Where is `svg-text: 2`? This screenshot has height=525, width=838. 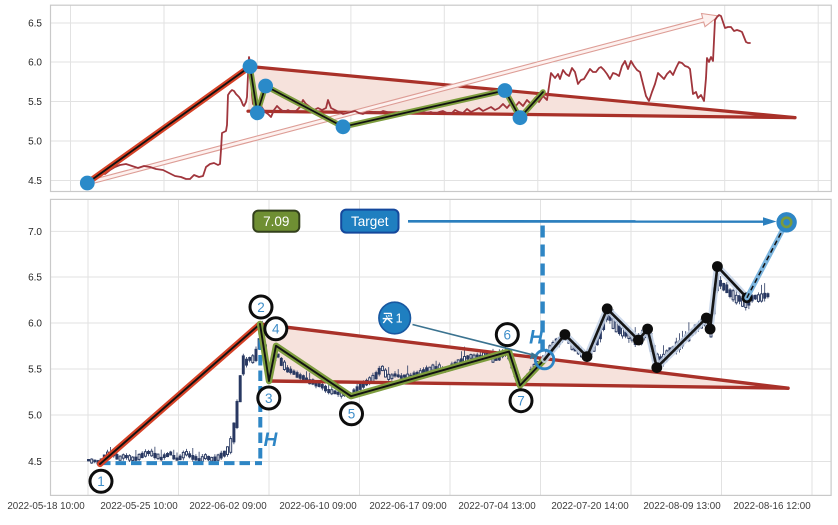 svg-text: 2 is located at coordinates (261, 307).